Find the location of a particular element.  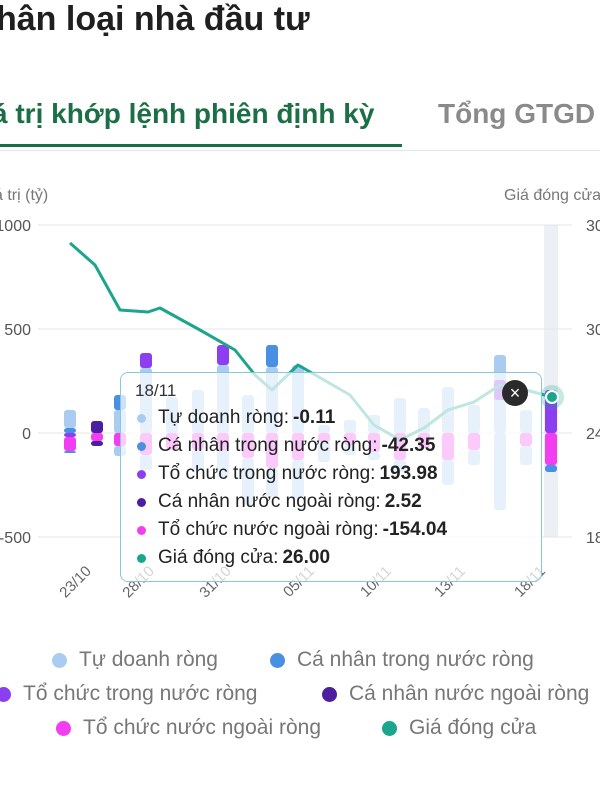

tooltip-value: 26.00 is located at coordinates (306, 557).